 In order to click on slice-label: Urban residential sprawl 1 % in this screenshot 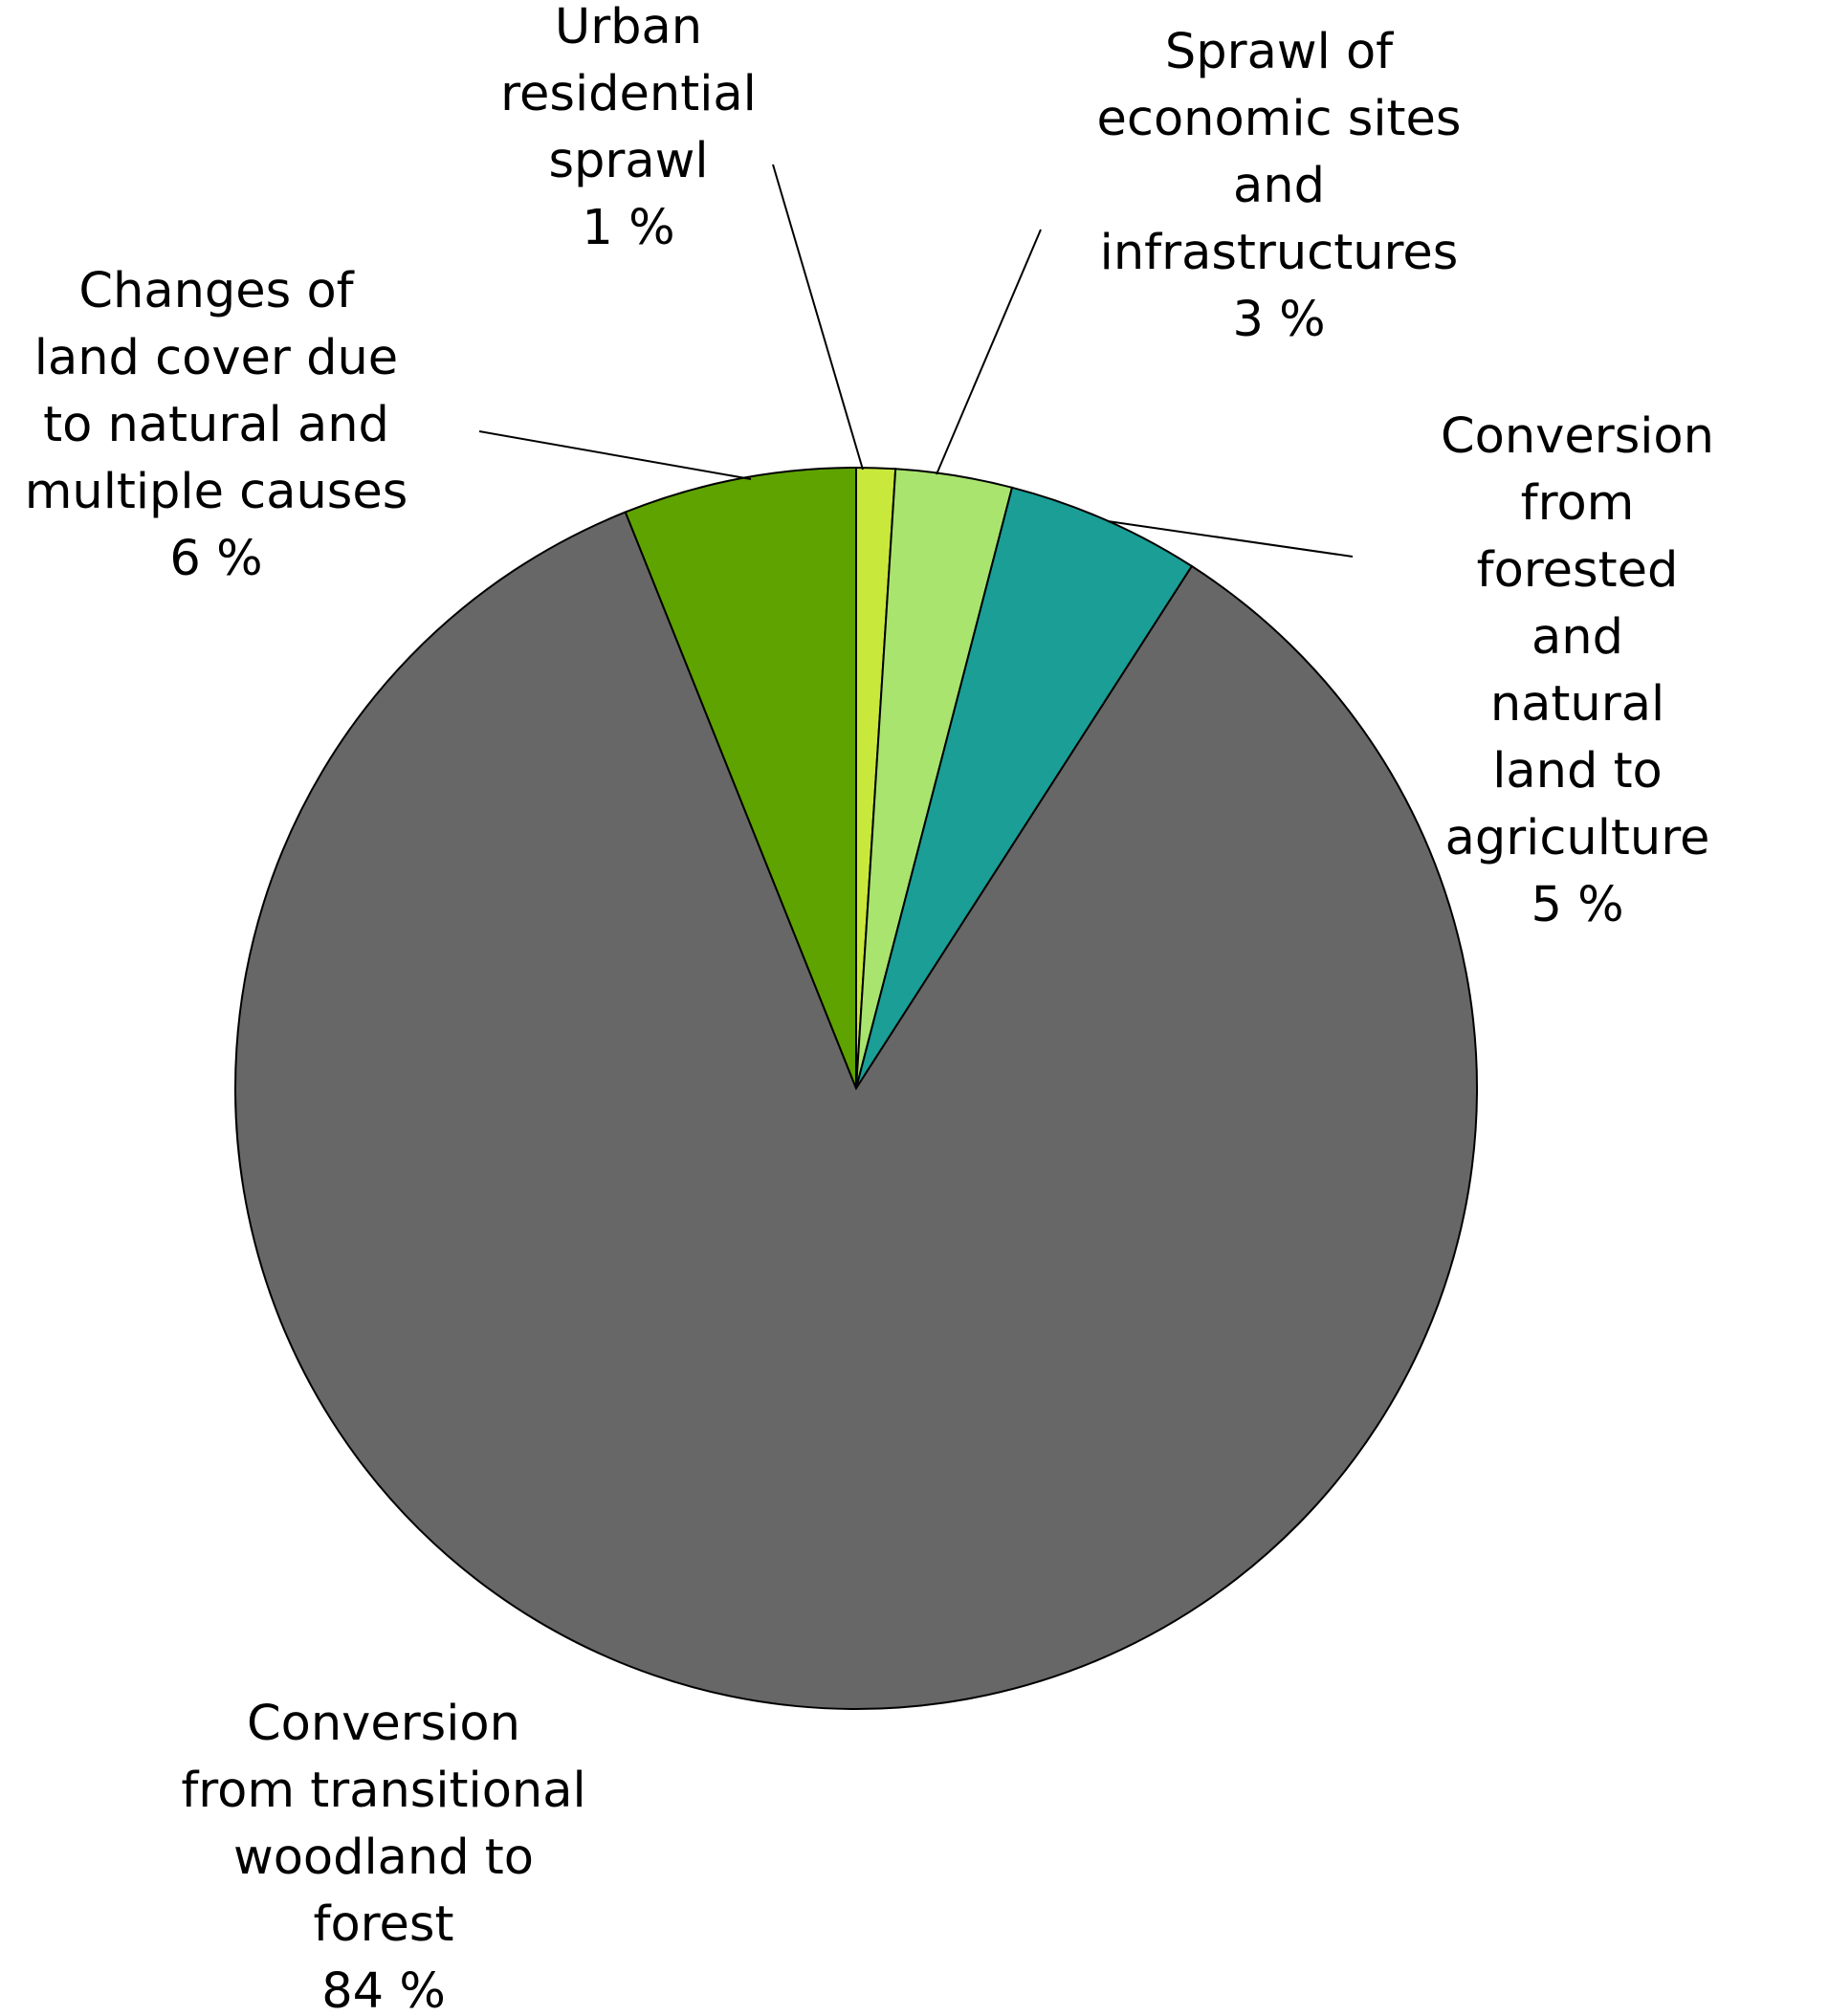, I will do `click(628, 131)`.